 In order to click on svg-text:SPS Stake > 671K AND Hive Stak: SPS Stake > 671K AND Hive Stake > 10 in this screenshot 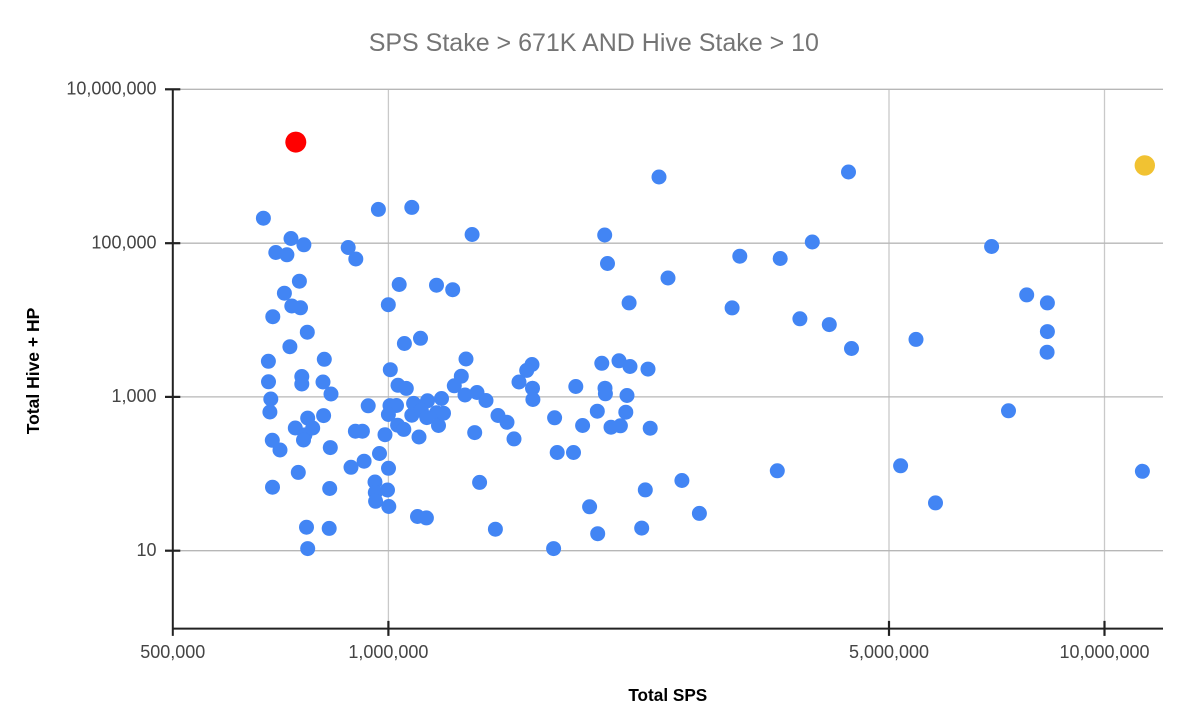, I will do `click(594, 43)`.